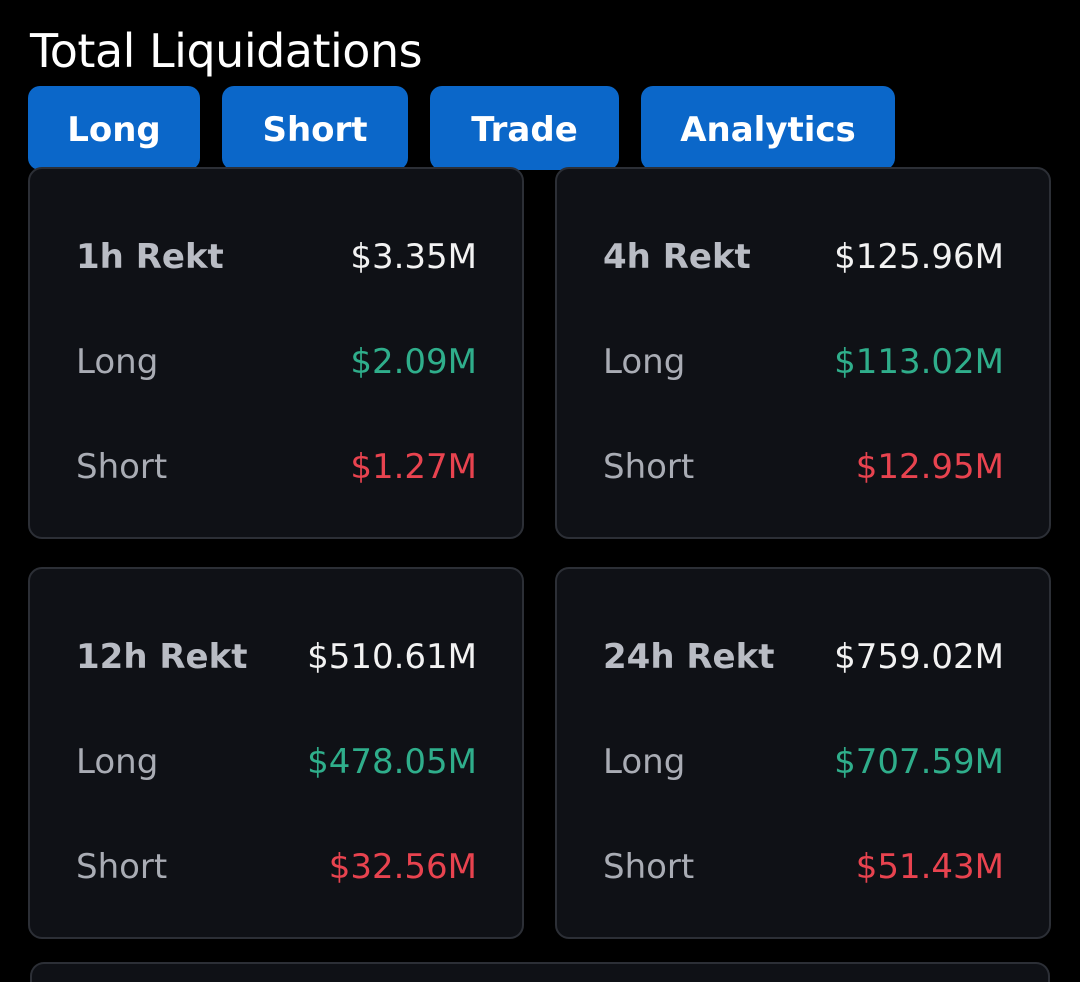 Image resolution: width=1080 pixels, height=982 pixels. Describe the element at coordinates (803, 762) in the screenshot. I see `long-row: Long $707.59M` at that location.